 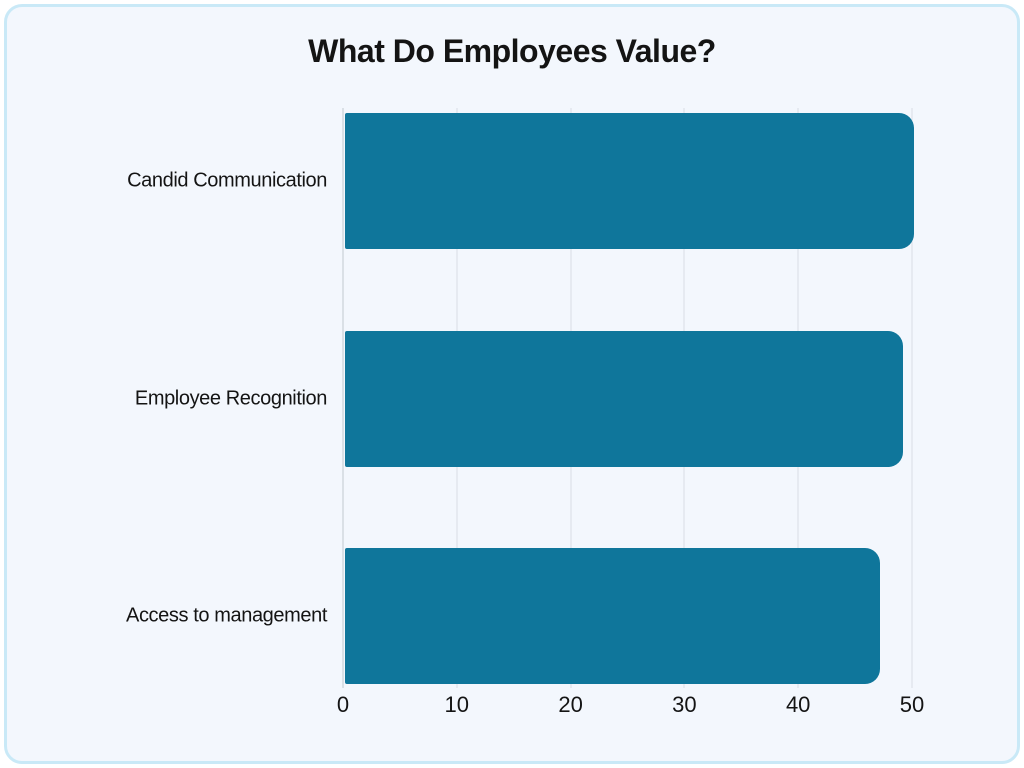 I want to click on category-label: Access to management, so click(x=226, y=615).